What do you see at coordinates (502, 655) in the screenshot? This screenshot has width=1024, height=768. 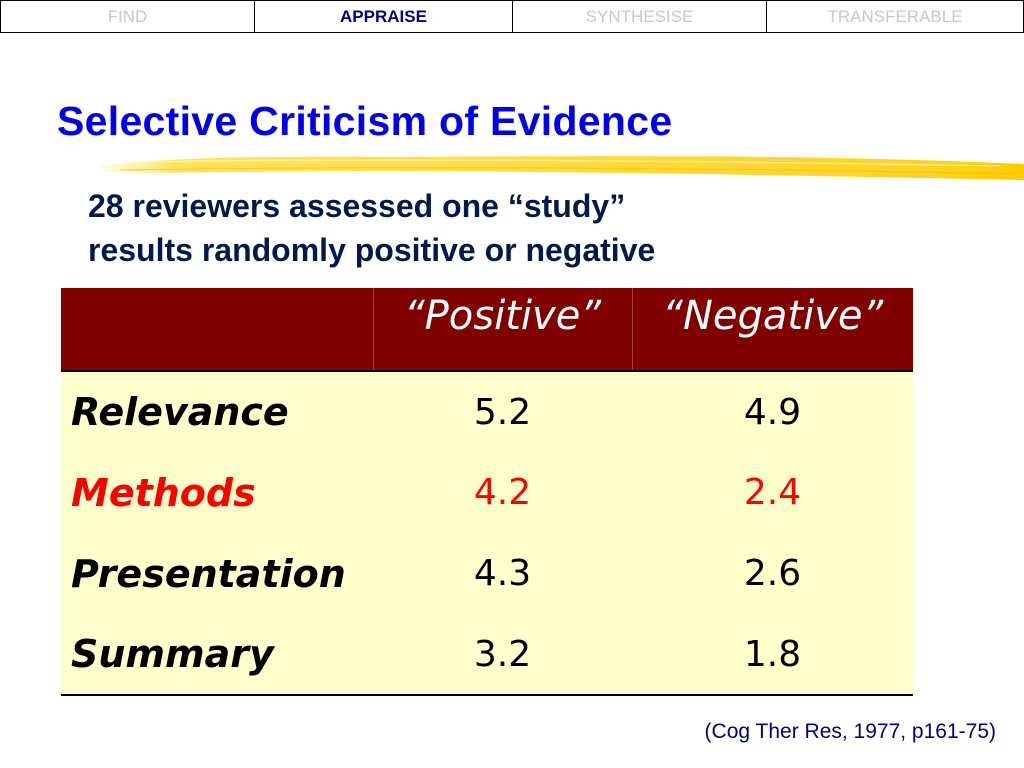 I see `positive-value: 3.2` at bounding box center [502, 655].